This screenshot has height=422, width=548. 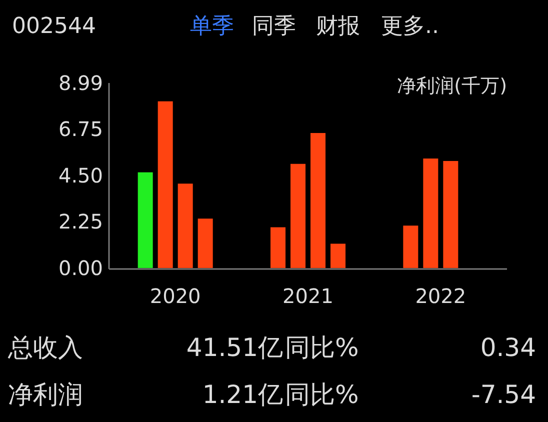 I want to click on x-tick-label: 2020, so click(x=175, y=296).